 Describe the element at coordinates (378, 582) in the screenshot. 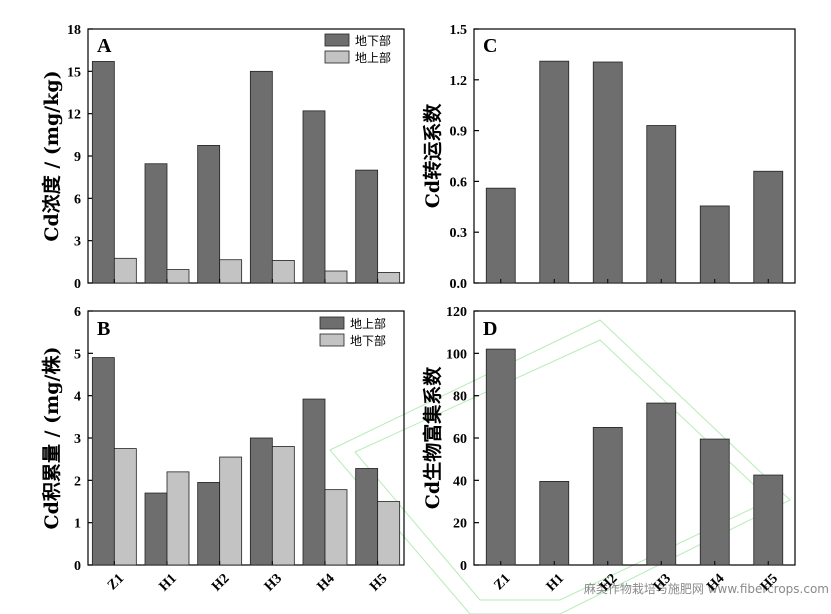

I see `x-tick-label: H5` at that location.